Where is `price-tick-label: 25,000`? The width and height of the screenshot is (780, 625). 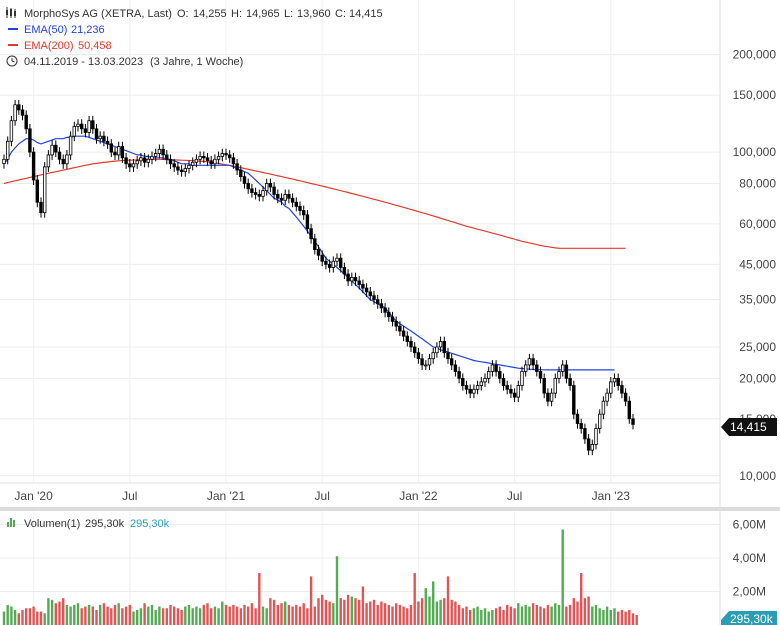
price-tick-label: 25,000 is located at coordinates (757, 347).